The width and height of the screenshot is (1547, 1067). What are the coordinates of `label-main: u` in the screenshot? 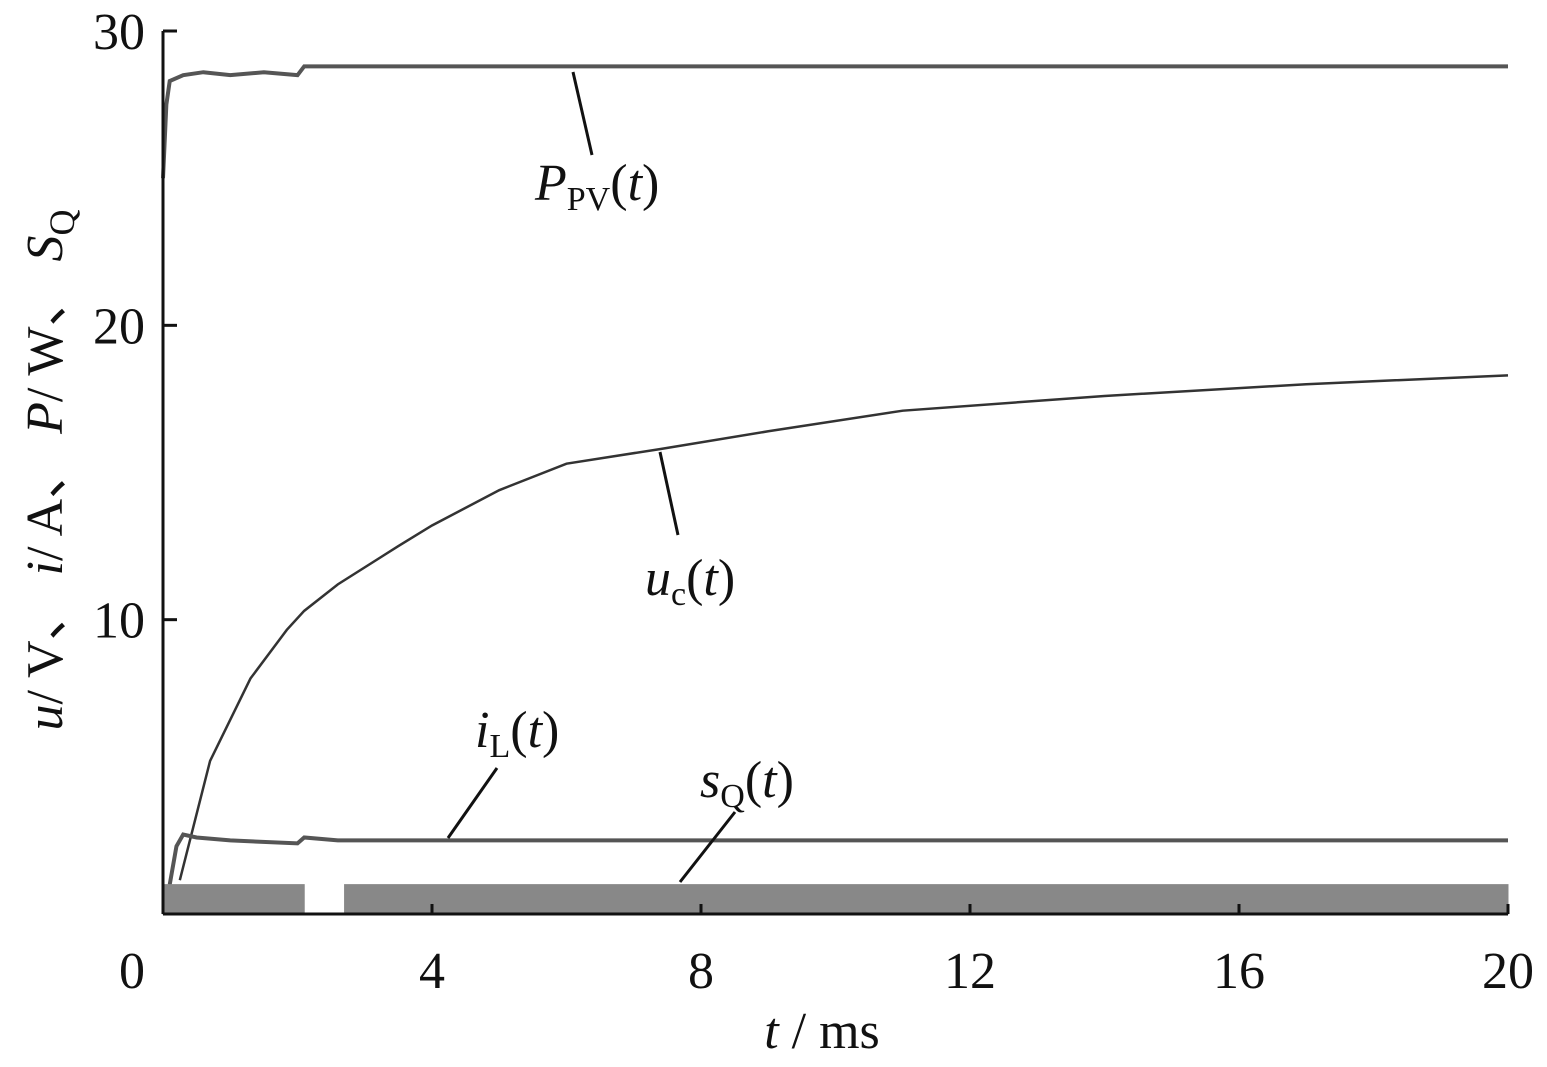 It's located at (658, 578).